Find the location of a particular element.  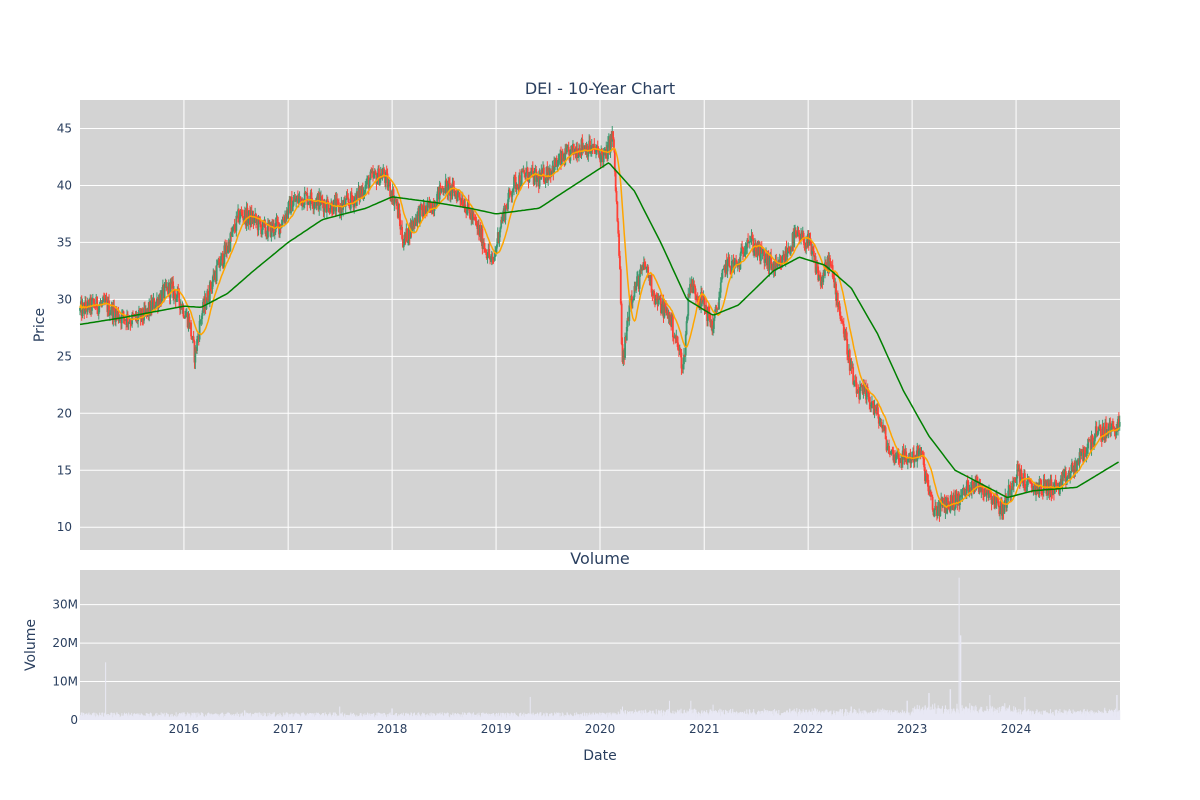

volume-tick-label-0: 0 is located at coordinates (74, 720).